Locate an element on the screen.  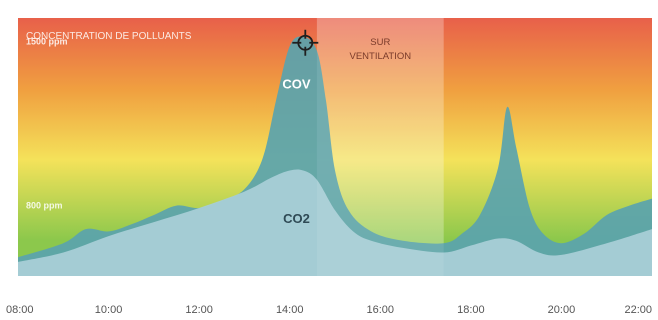
x-tick-label: 14:00 is located at coordinates (290, 310).